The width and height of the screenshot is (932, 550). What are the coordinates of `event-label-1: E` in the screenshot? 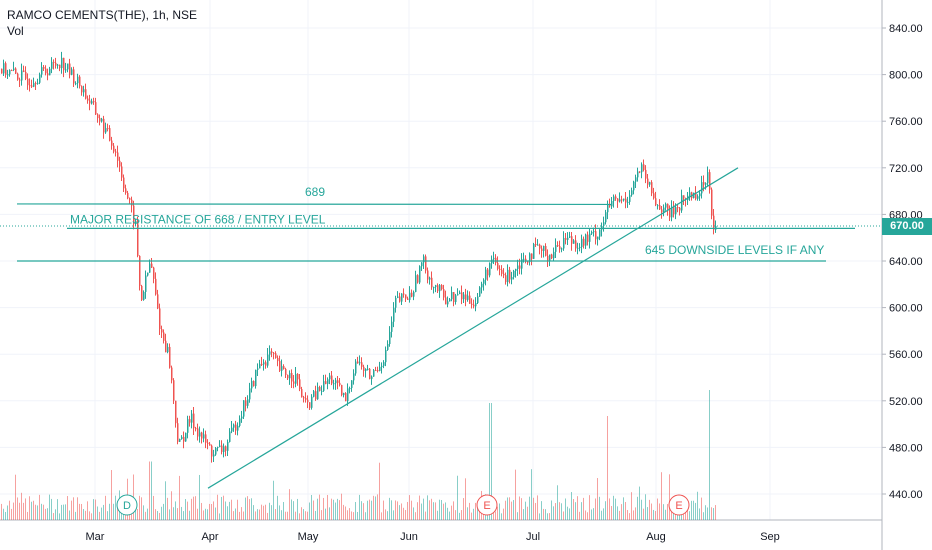 It's located at (486, 506).